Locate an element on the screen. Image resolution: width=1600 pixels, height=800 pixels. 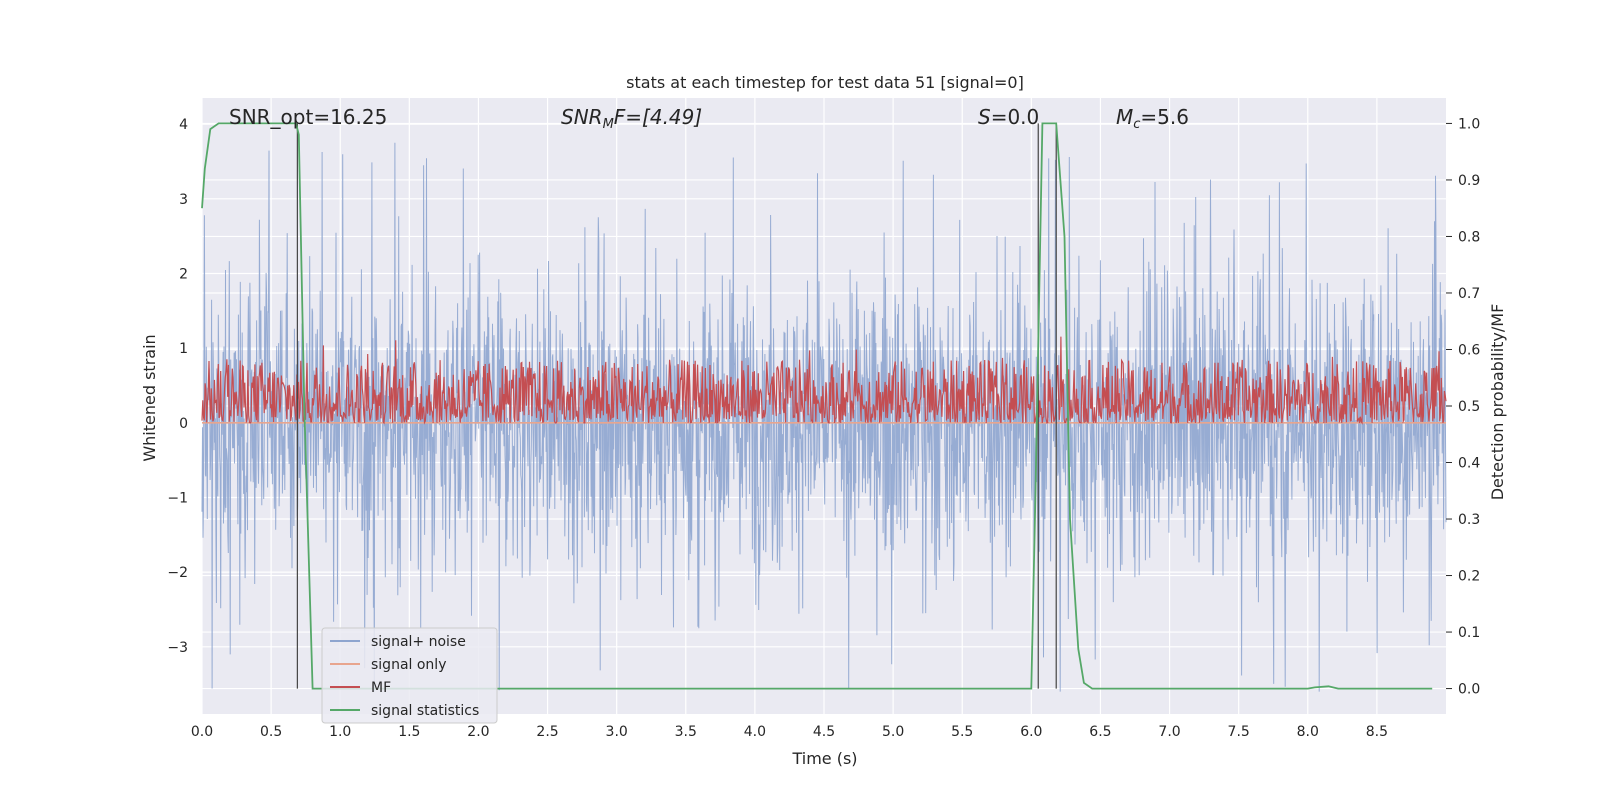
annotation-snr-opt: SNR_opt=16.25 is located at coordinates (308, 117).